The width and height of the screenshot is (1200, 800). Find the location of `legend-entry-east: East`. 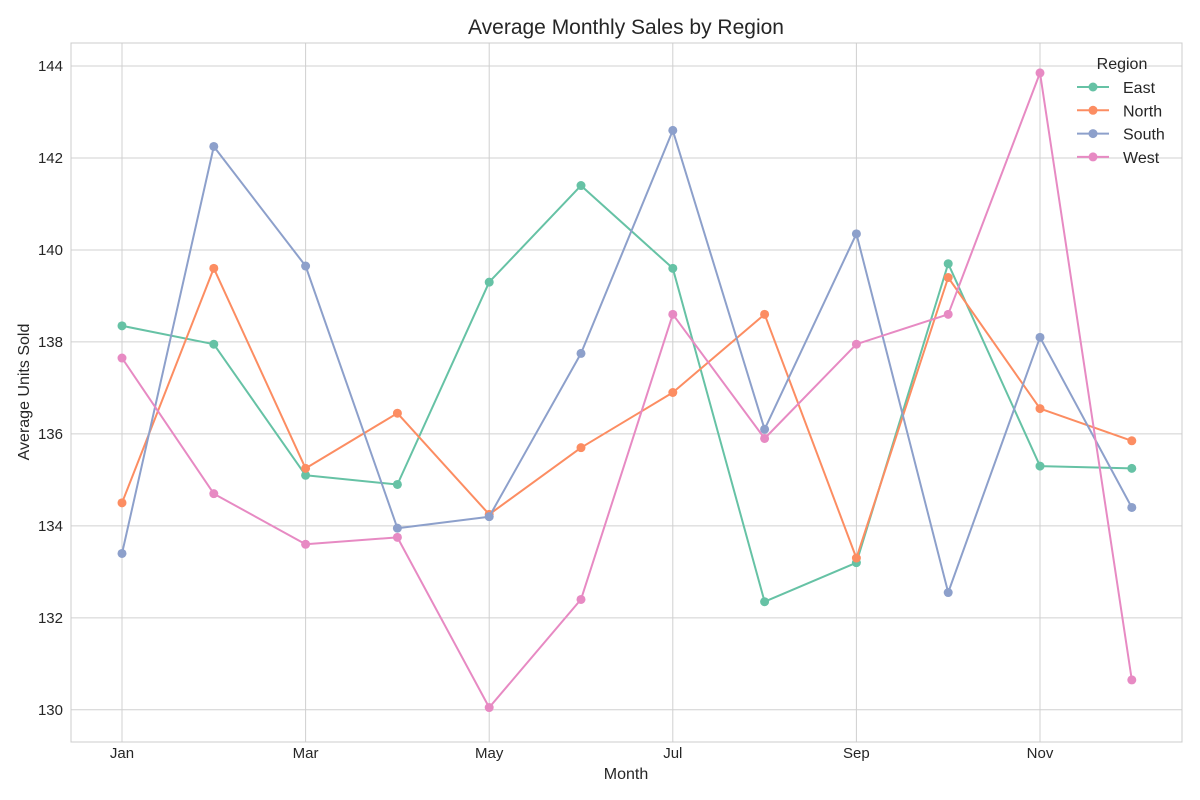

legend-entry-east: East is located at coordinates (1116, 88).